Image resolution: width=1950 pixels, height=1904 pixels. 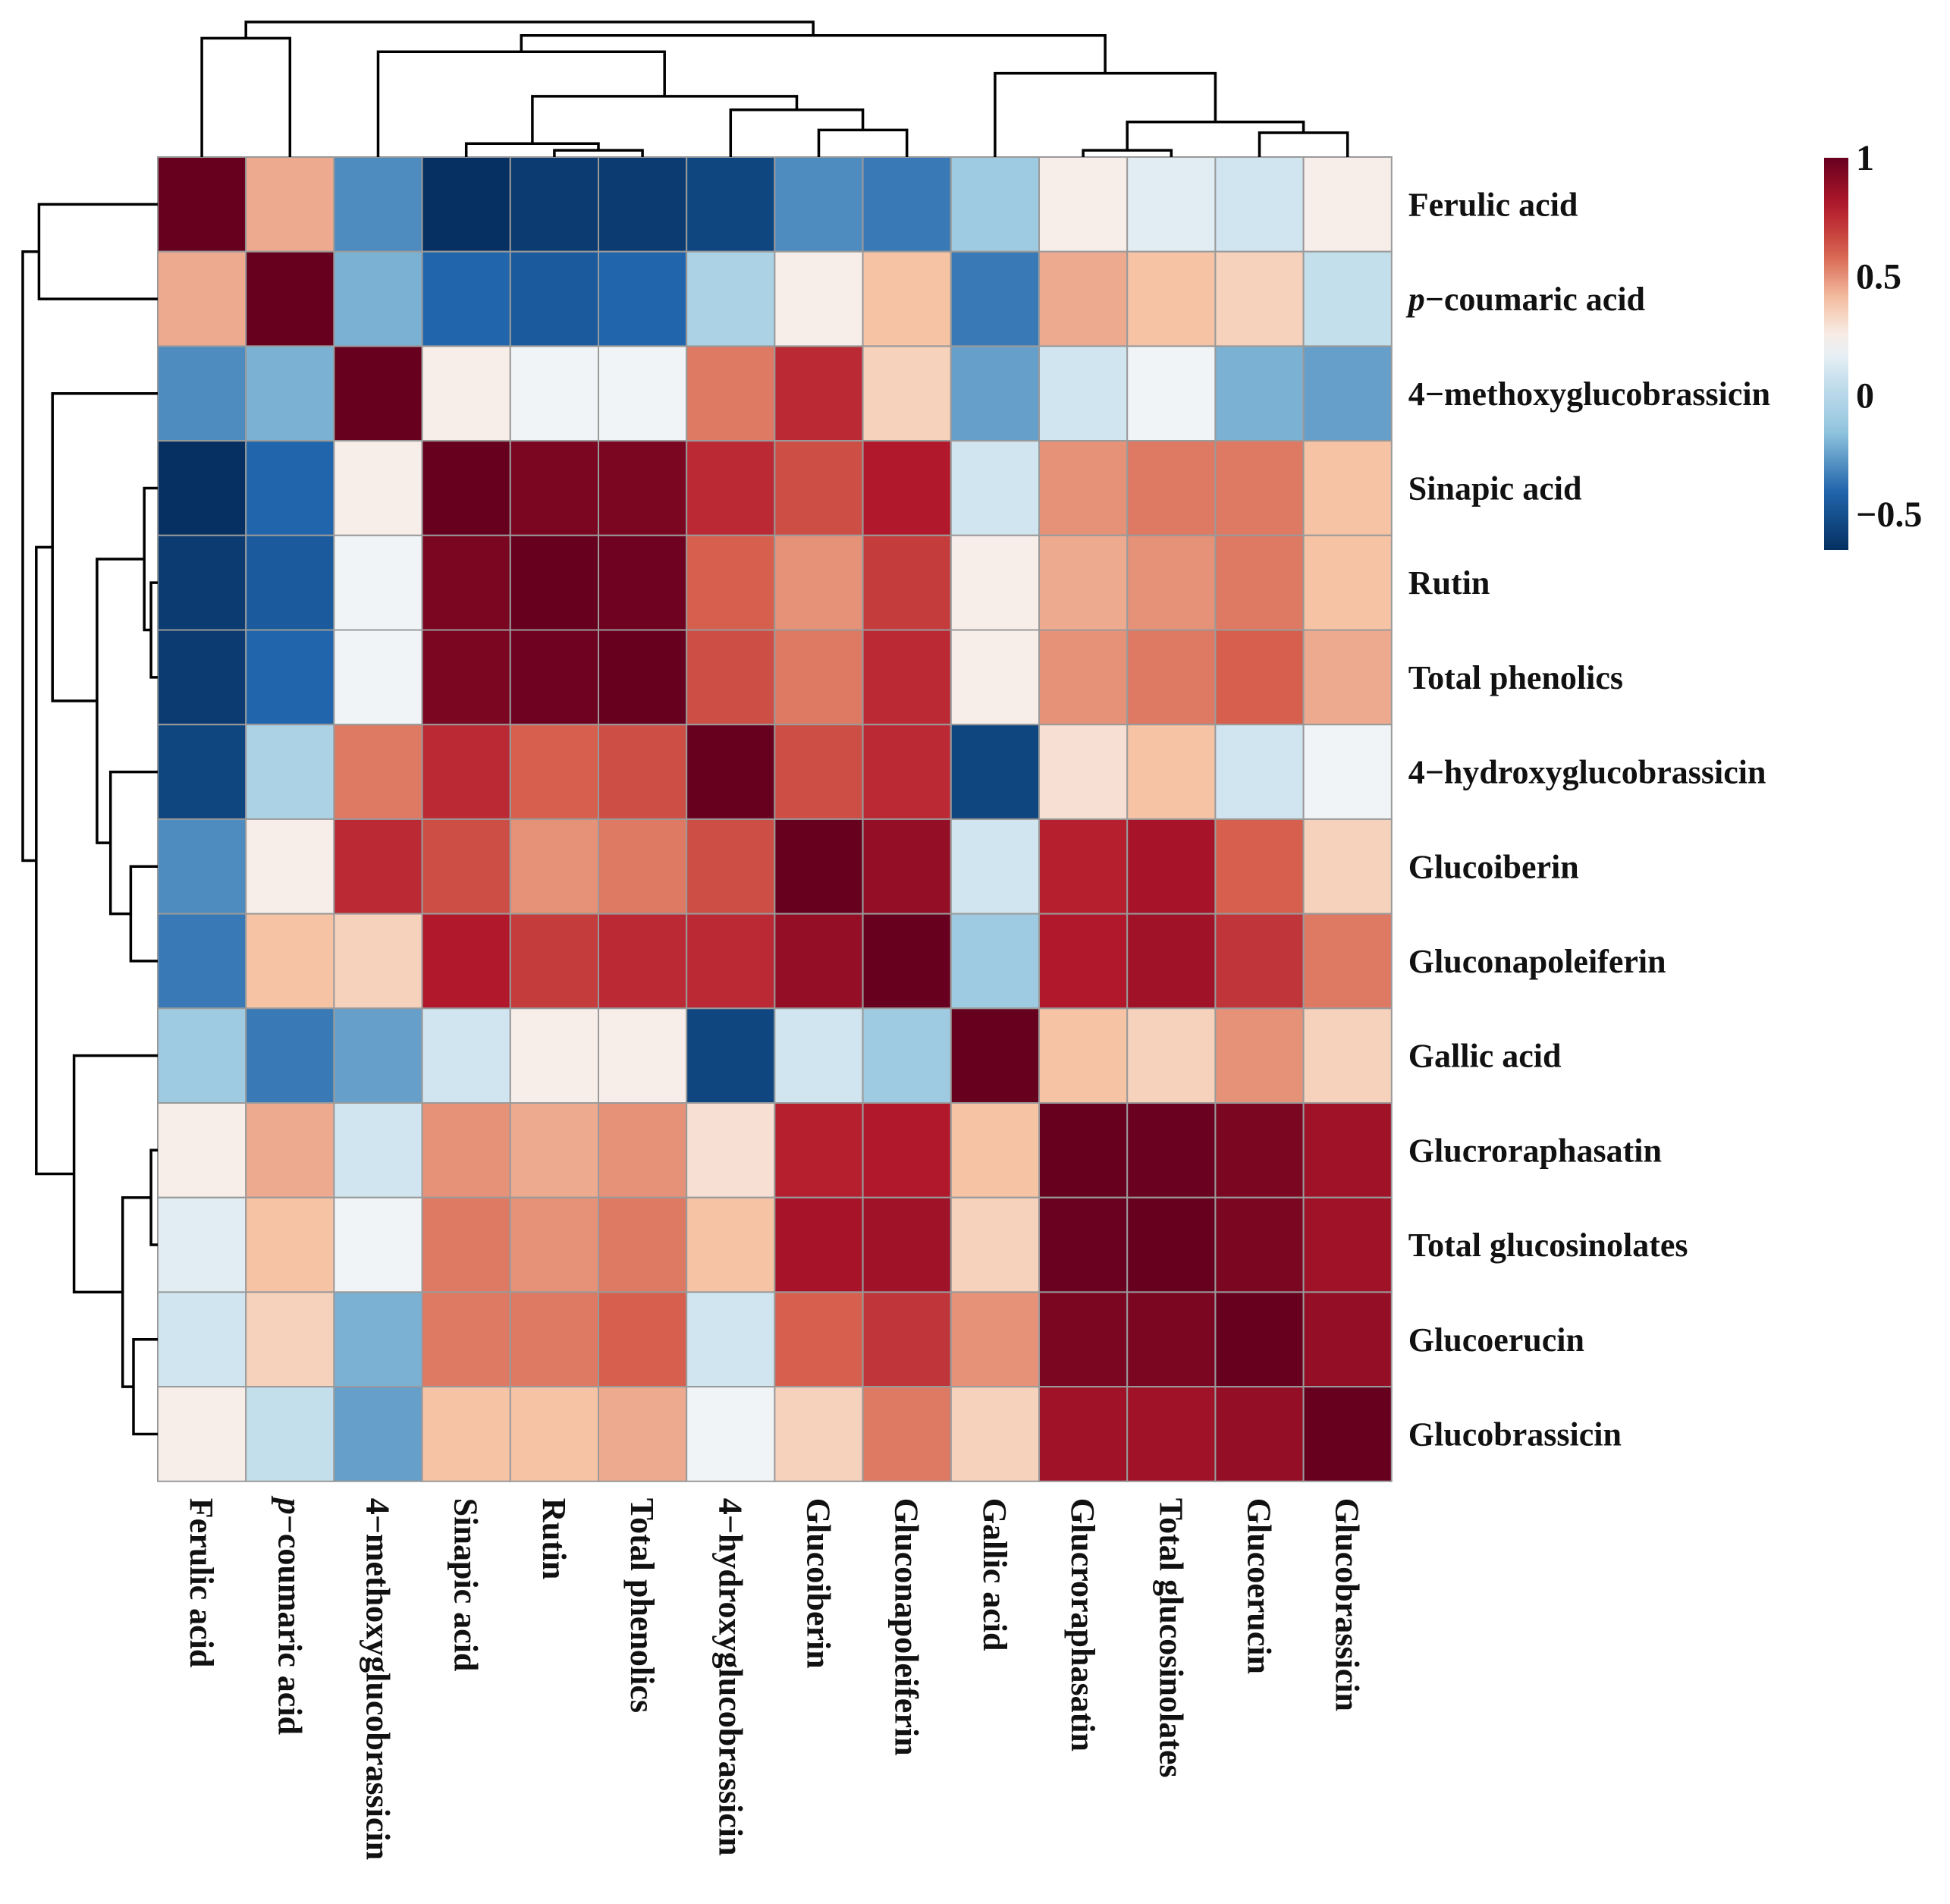 What do you see at coordinates (819, 298) in the screenshot?
I see `cell-p-coumaric-acid-x-glucoiberin` at bounding box center [819, 298].